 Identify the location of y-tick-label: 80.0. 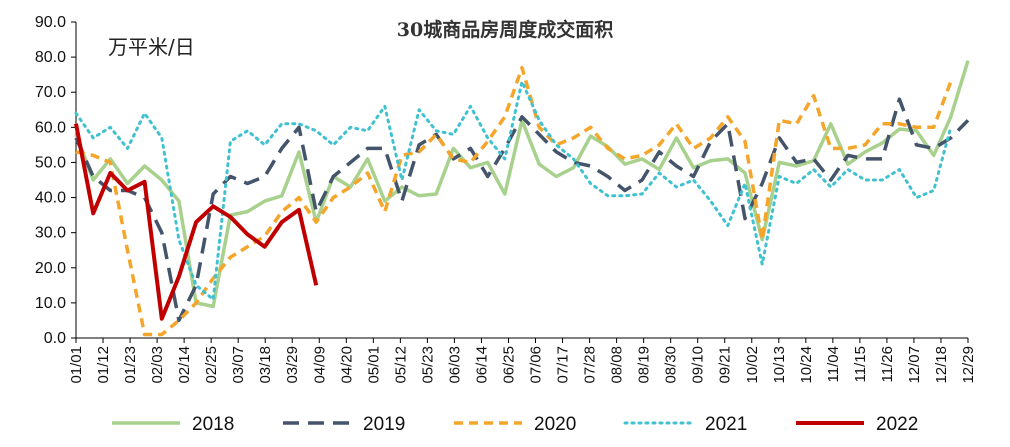
(50, 57).